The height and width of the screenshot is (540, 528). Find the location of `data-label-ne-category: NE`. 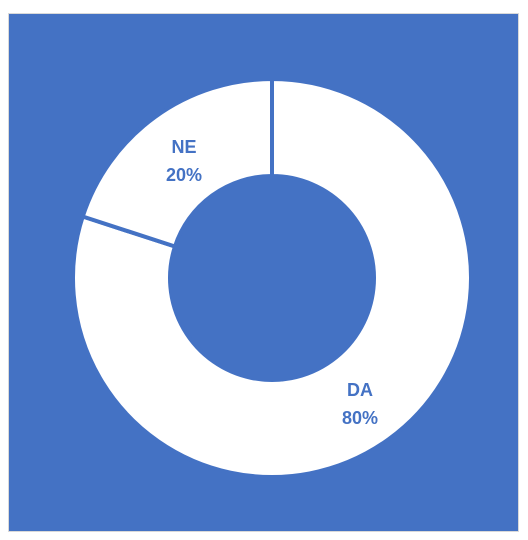

data-label-ne-category: NE is located at coordinates (183, 147).